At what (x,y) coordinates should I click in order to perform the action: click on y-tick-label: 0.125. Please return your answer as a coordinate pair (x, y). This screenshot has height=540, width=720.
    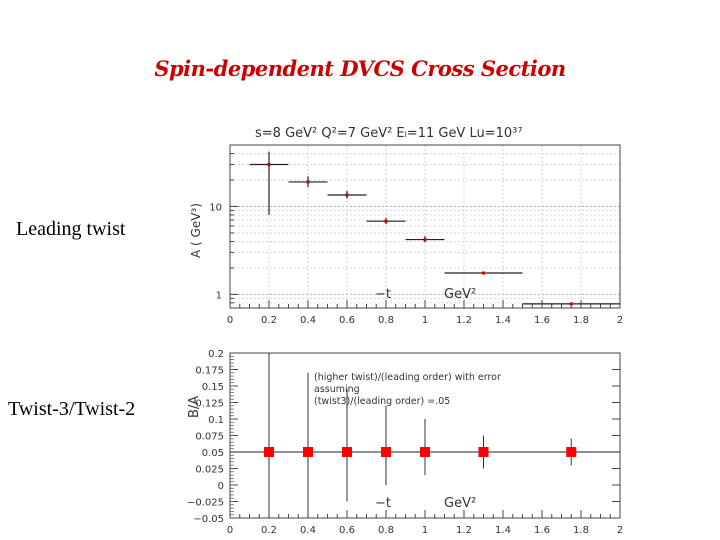
    Looking at the image, I should click on (209, 404).